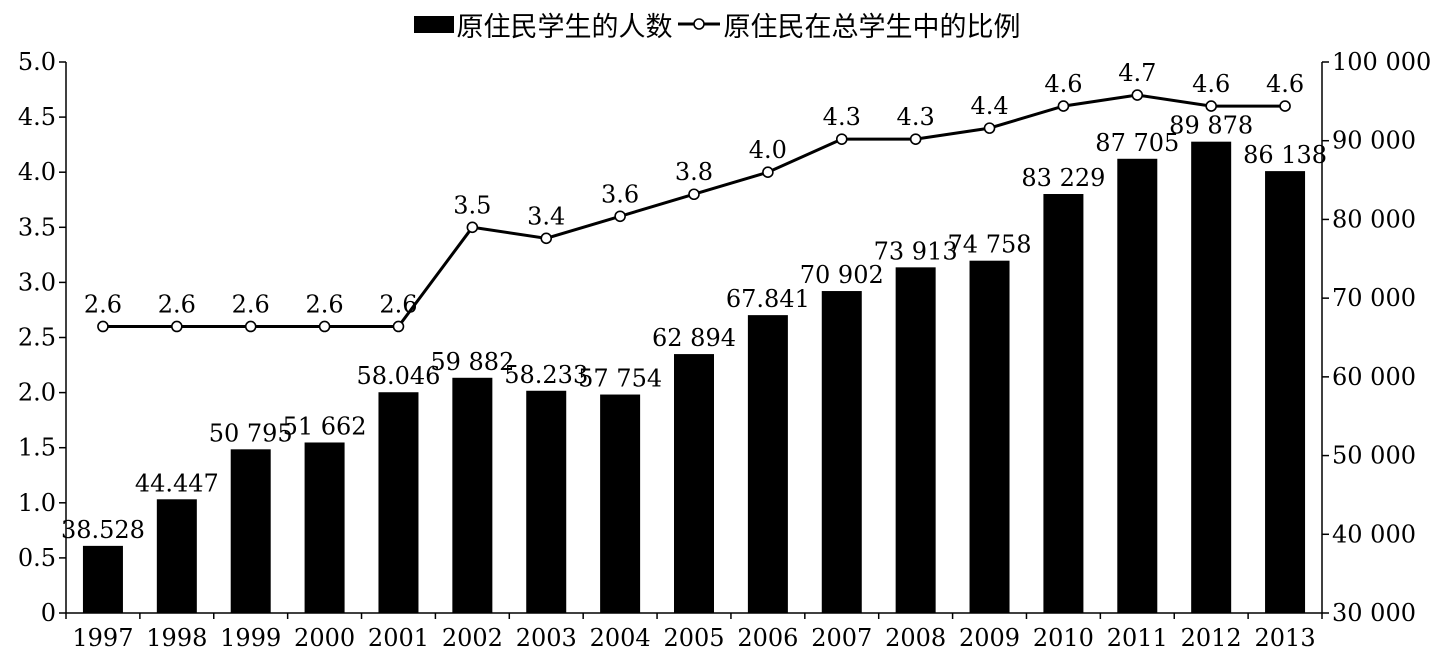 This screenshot has height=662, width=1434. What do you see at coordinates (989, 106) in the screenshot?
I see `ratio-data-label: 4.4` at bounding box center [989, 106].